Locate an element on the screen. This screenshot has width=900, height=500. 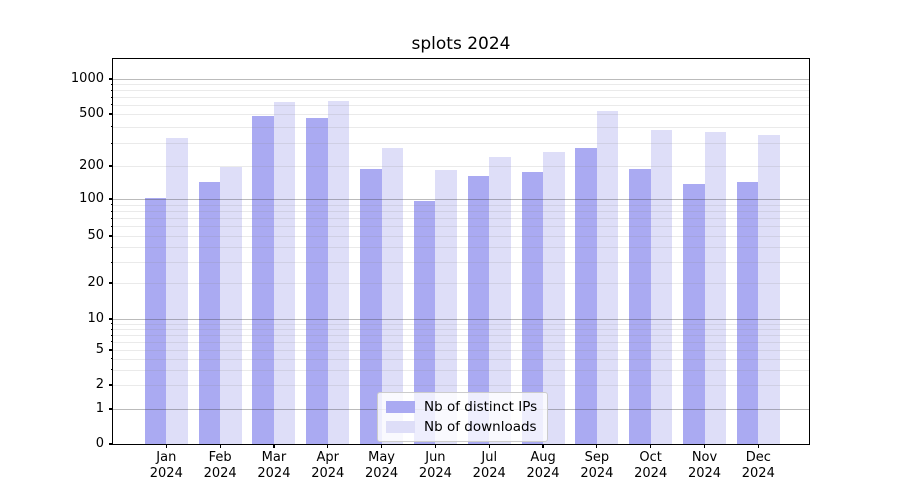
y-axis-tick-label: 500 is located at coordinates (91, 113).